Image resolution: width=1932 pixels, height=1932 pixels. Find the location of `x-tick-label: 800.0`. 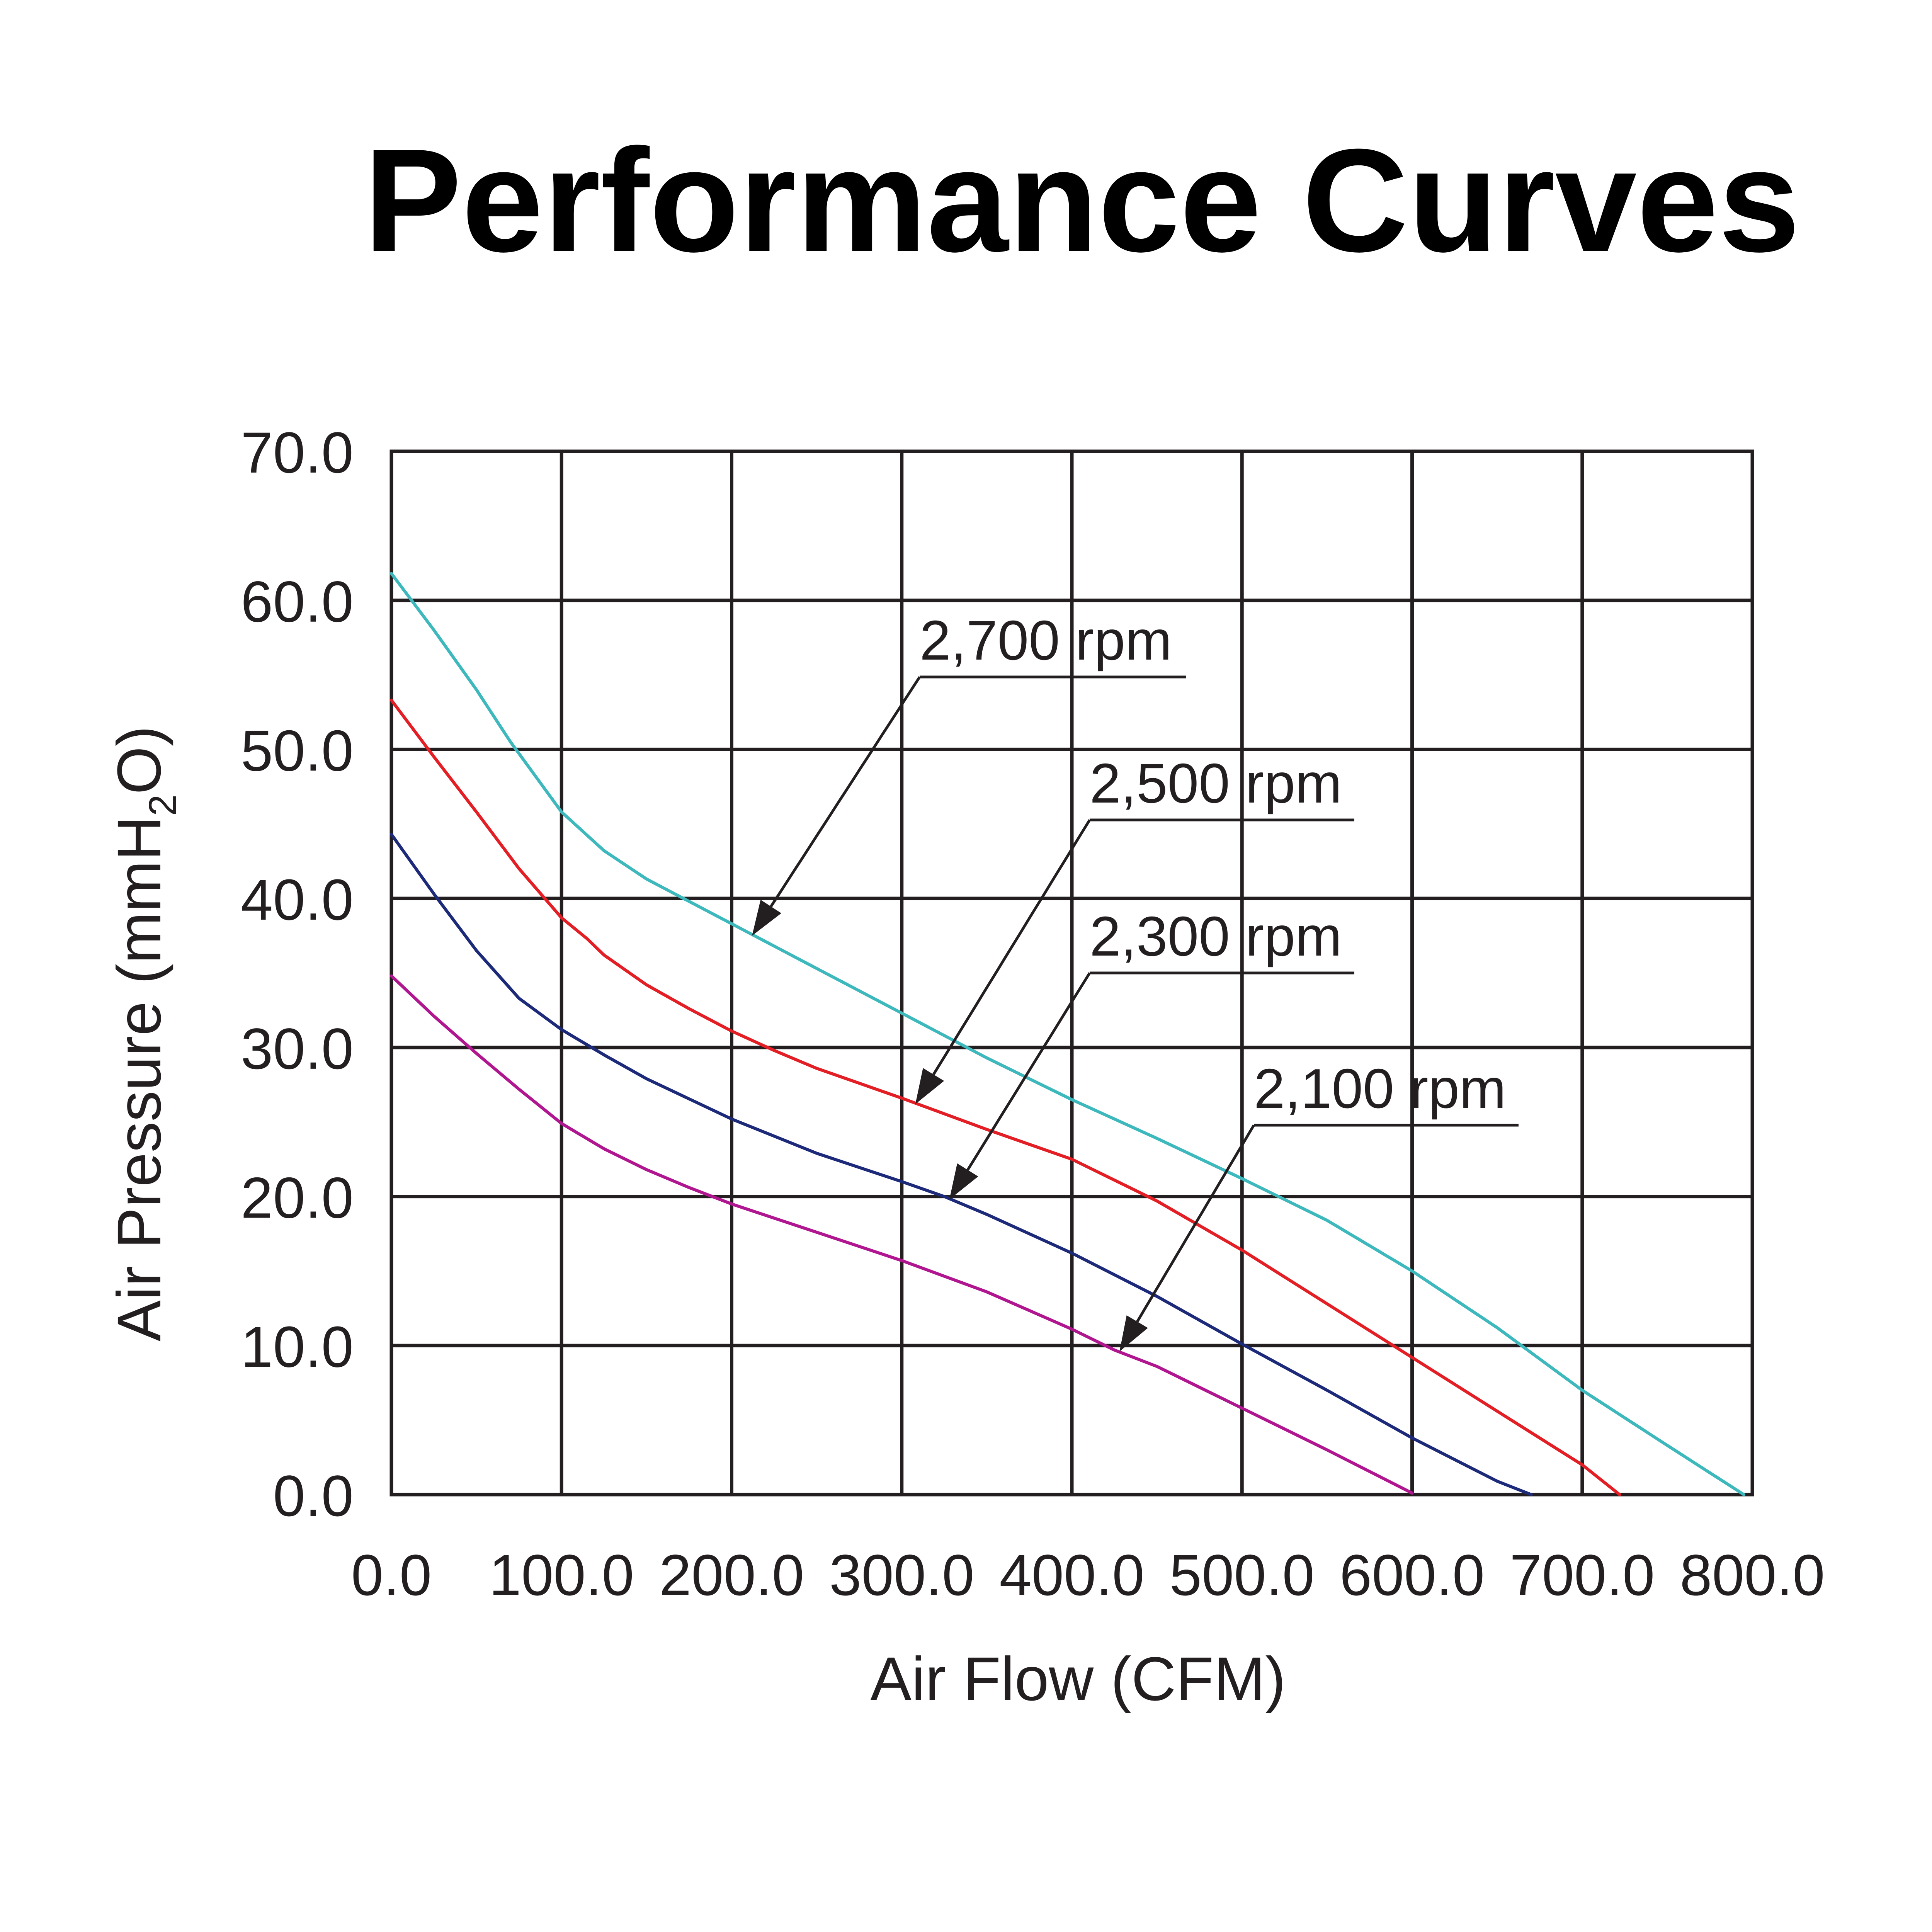

x-tick-label: 800.0 is located at coordinates (1753, 1575).